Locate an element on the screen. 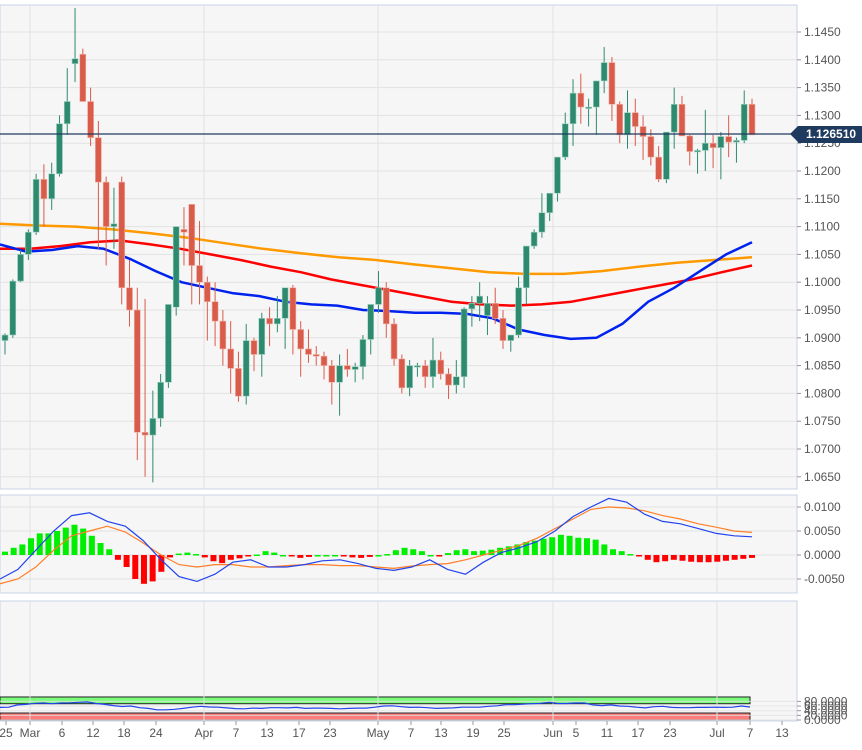  price-tick-label: 1.1150 is located at coordinates (822, 199).